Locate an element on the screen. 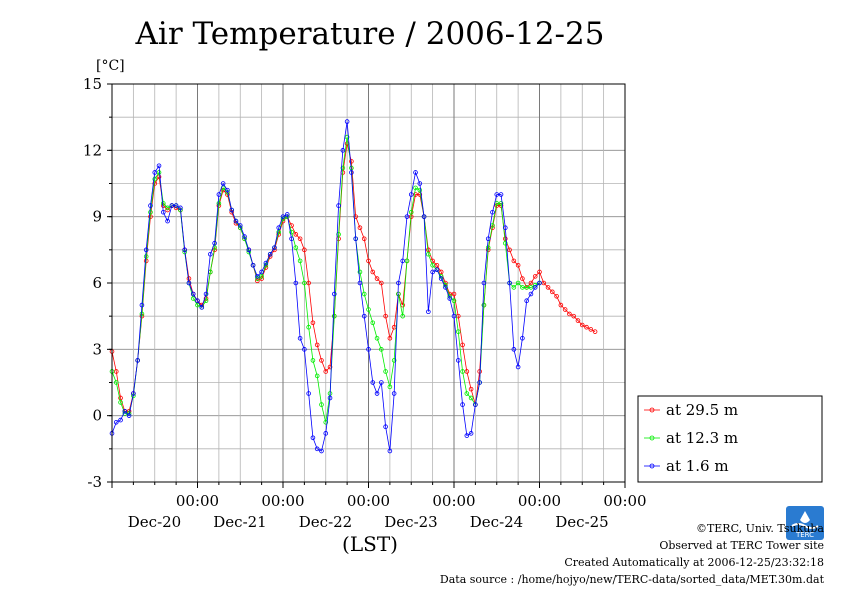 The image size is (842, 595). y-tick-label: -3 is located at coordinates (94, 482).